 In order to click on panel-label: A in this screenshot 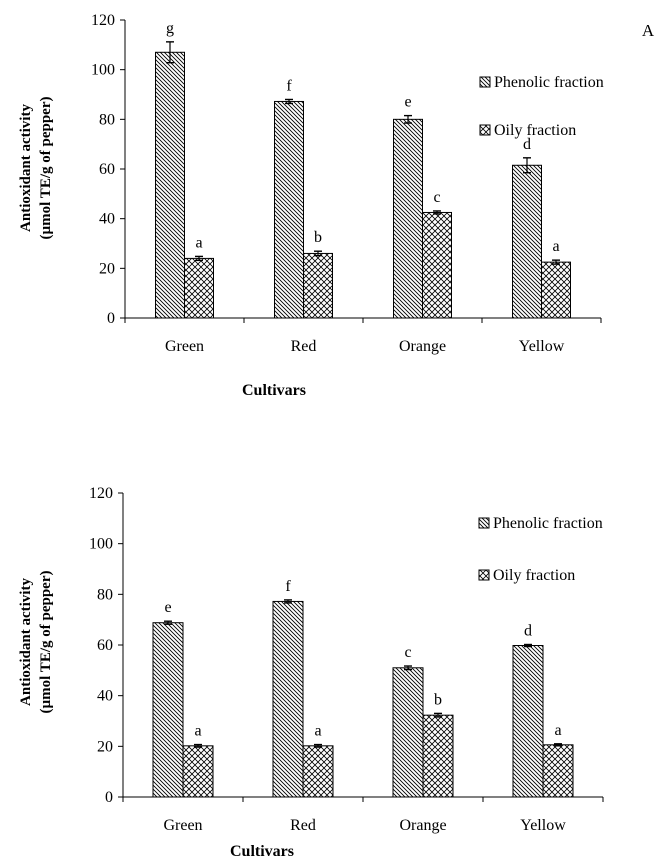, I will do `click(648, 30)`.